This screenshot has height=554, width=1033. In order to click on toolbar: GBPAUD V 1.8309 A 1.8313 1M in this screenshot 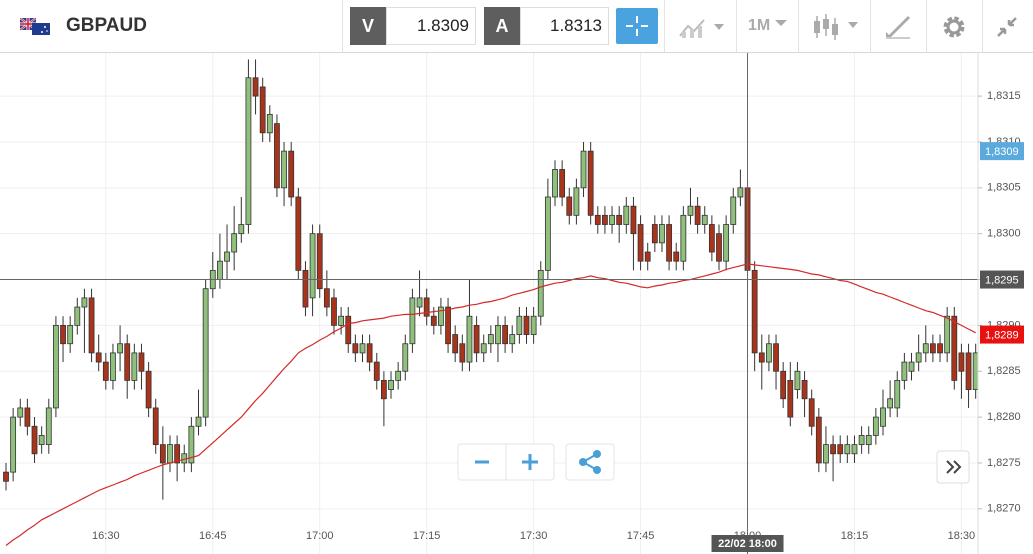, I will do `click(516, 26)`.